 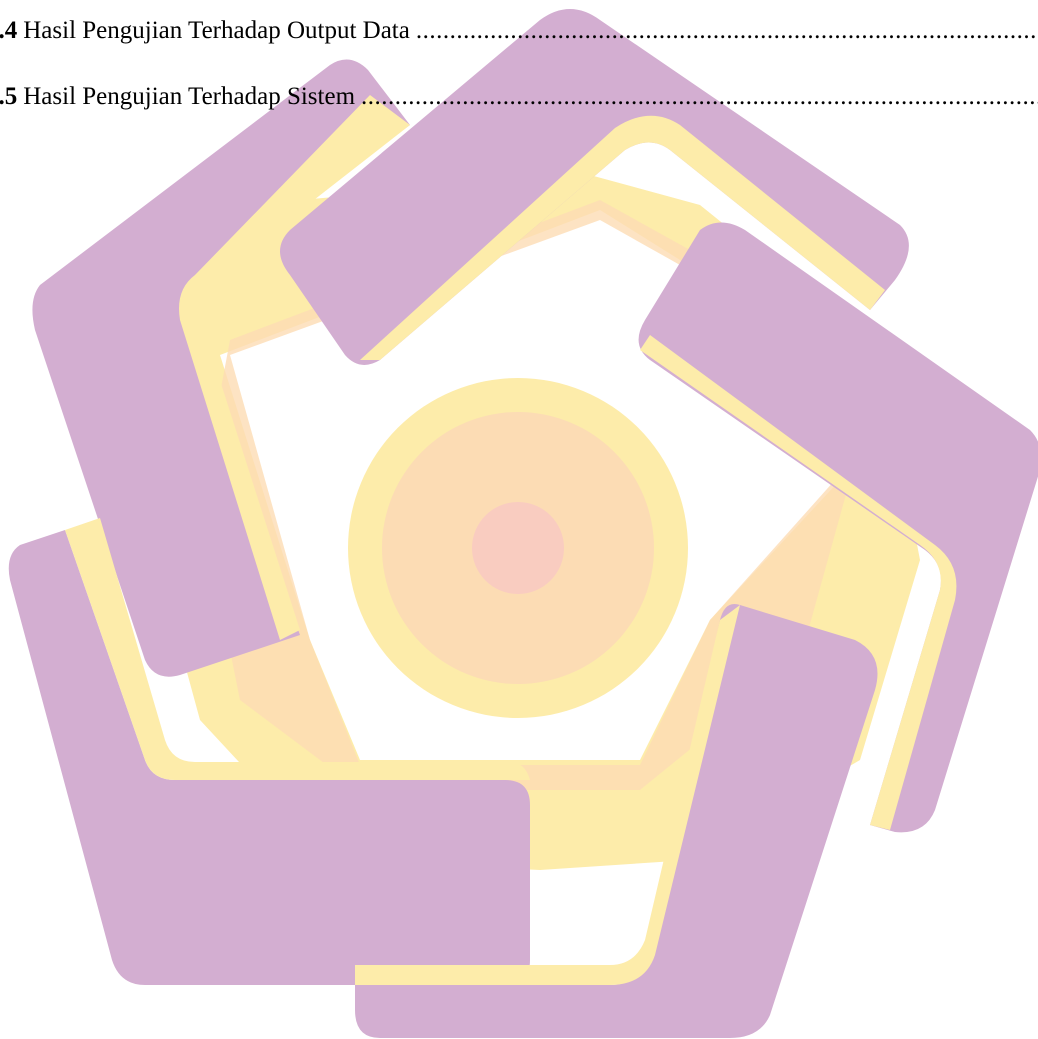 I want to click on toc-item-number: 4.5, so click(x=9, y=96).